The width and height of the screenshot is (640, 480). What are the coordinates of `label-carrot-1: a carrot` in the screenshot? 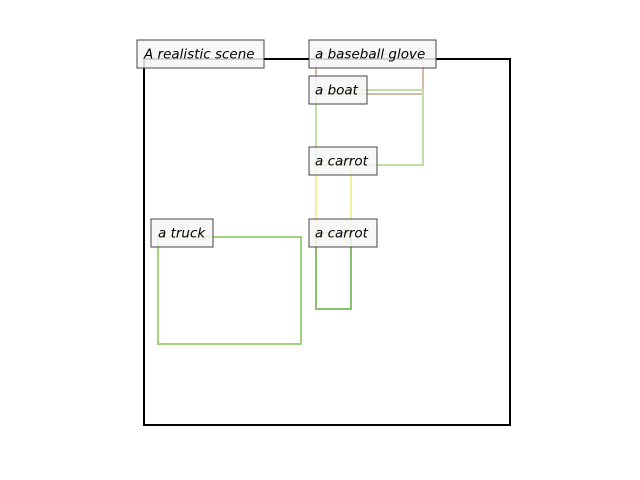 It's located at (343, 161).